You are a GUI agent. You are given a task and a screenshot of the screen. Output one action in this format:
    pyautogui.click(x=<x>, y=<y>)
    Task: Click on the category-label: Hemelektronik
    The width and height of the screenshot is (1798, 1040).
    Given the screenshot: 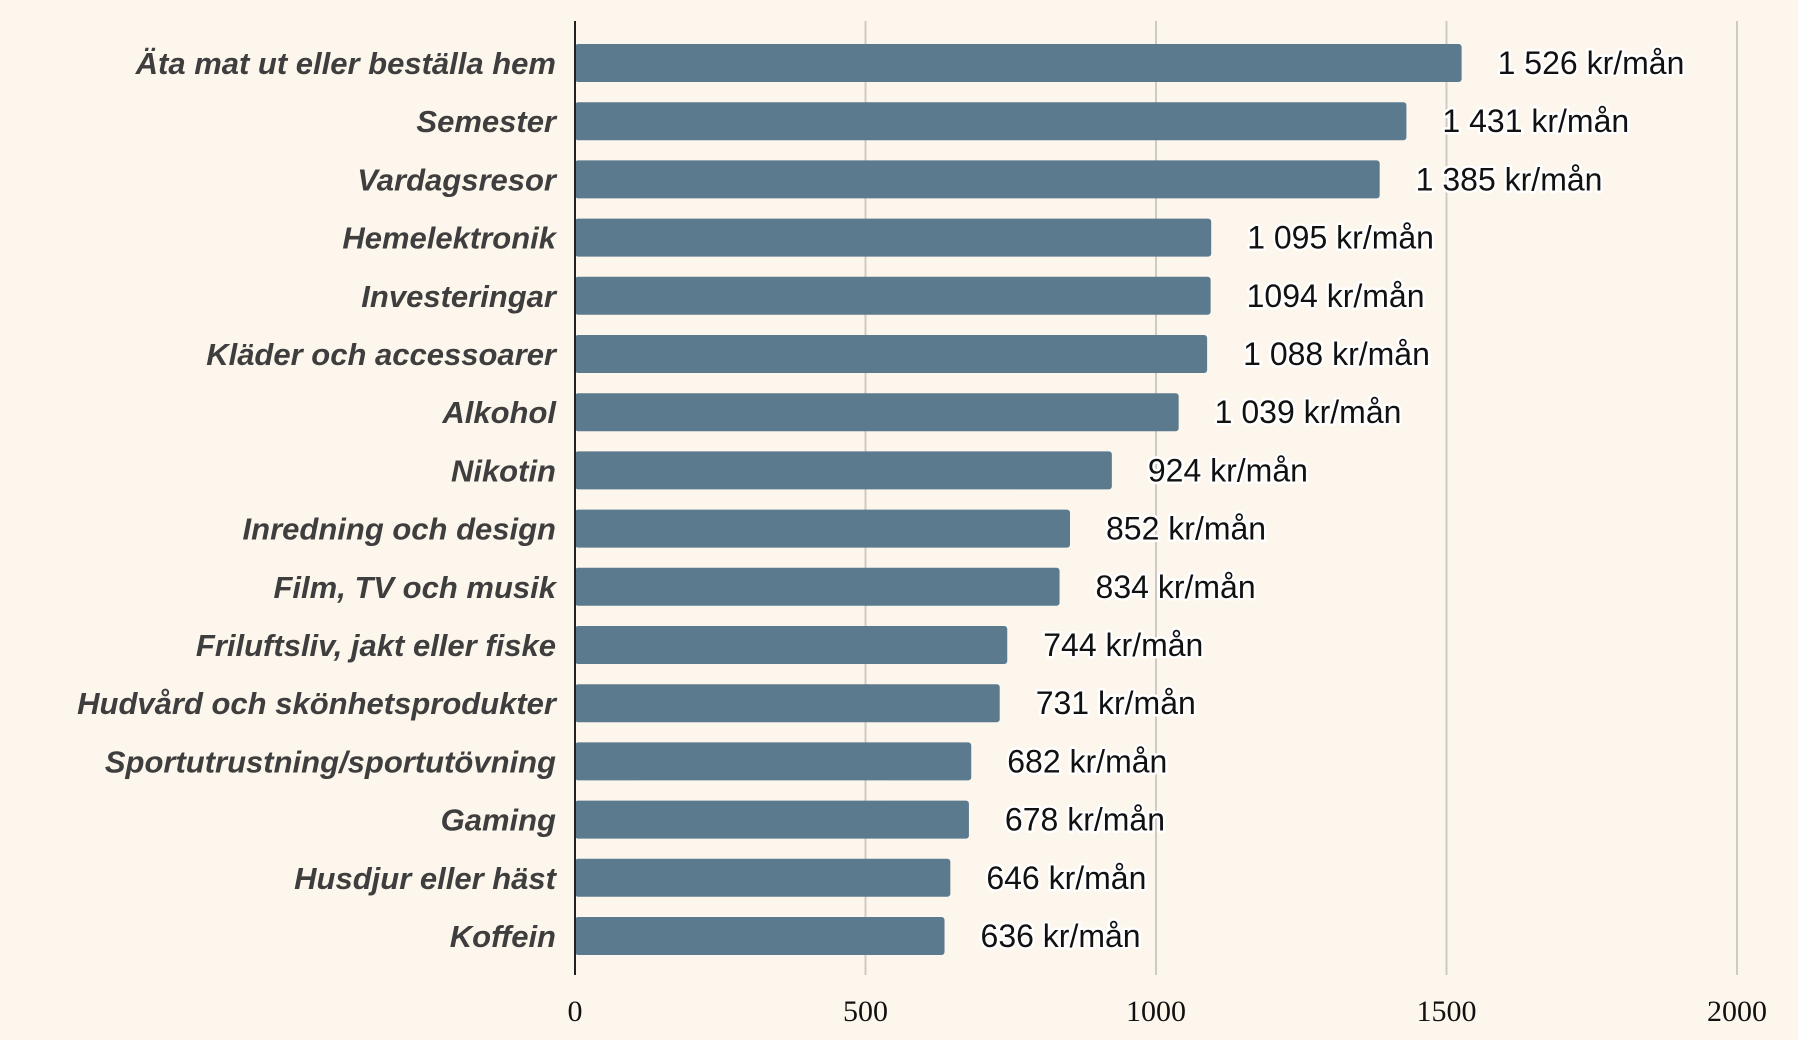 What is the action you would take?
    pyautogui.click(x=449, y=238)
    